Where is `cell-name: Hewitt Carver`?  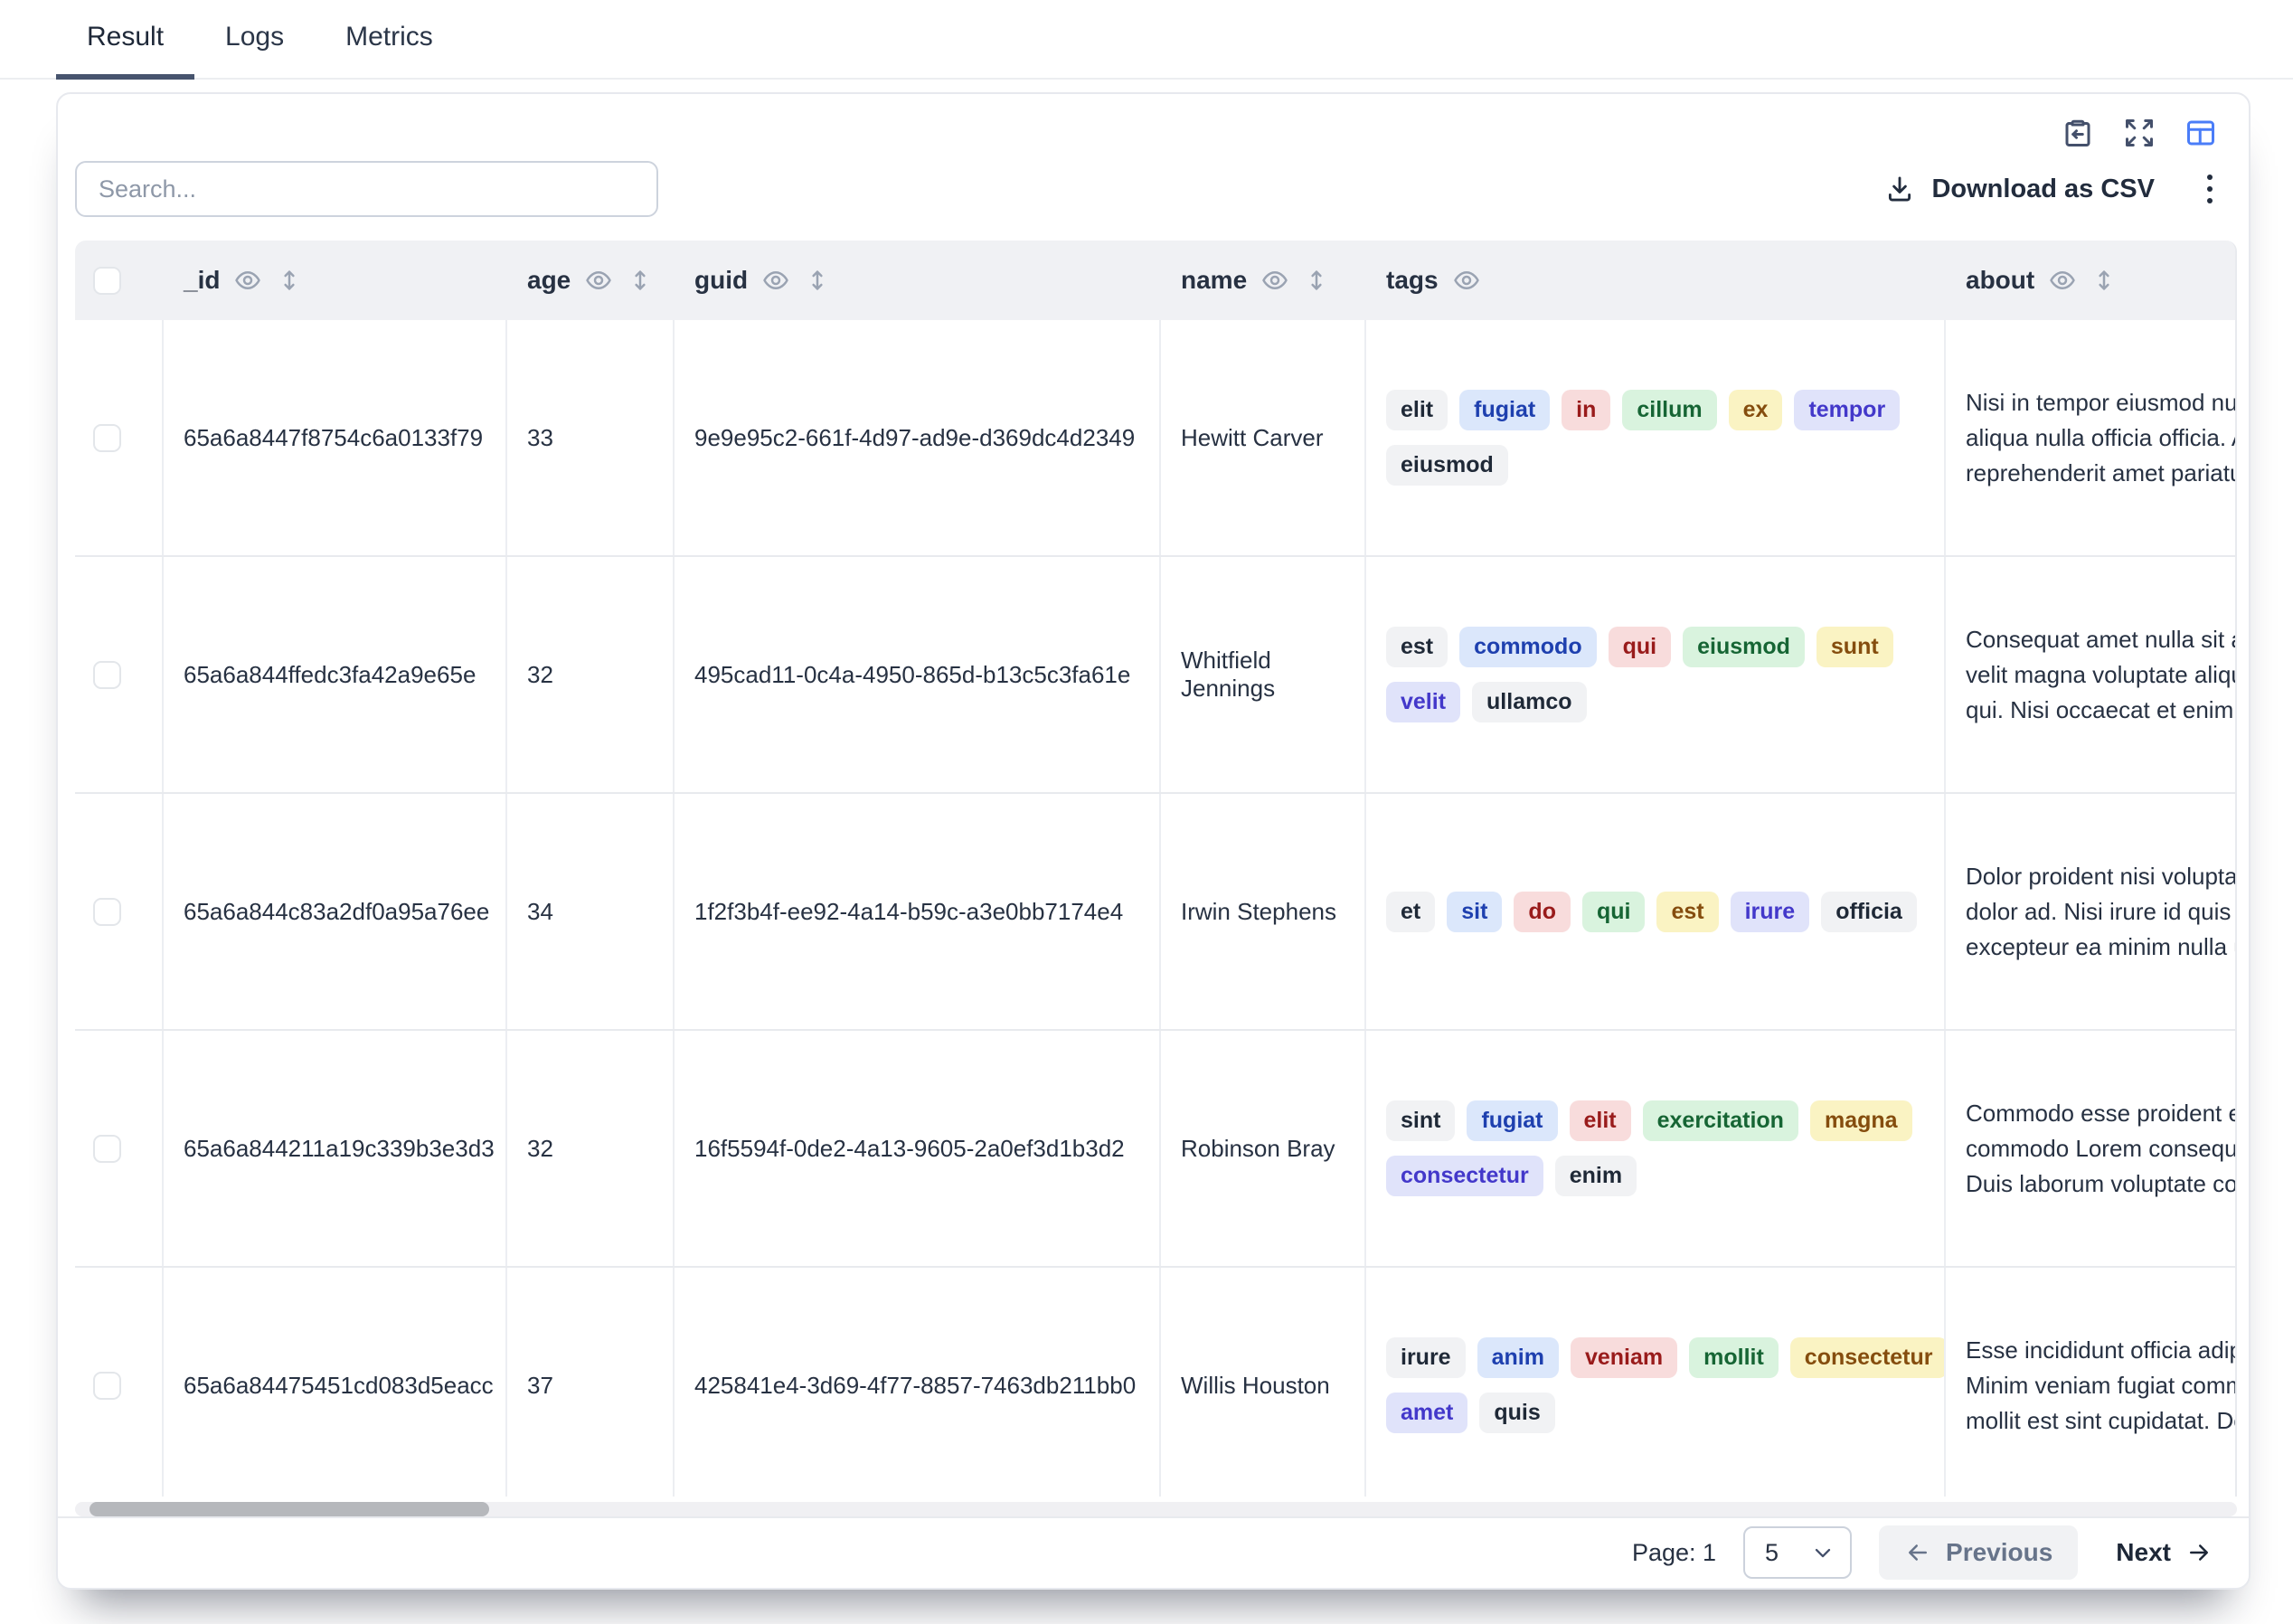 cell-name: Hewitt Carver is located at coordinates (1264, 438).